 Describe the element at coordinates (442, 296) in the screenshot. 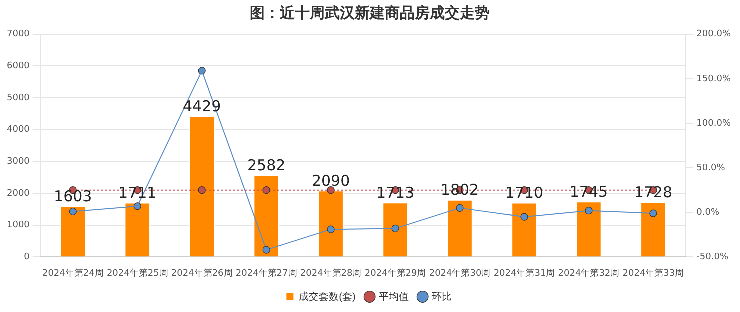

I see `legend-label: 环比` at that location.